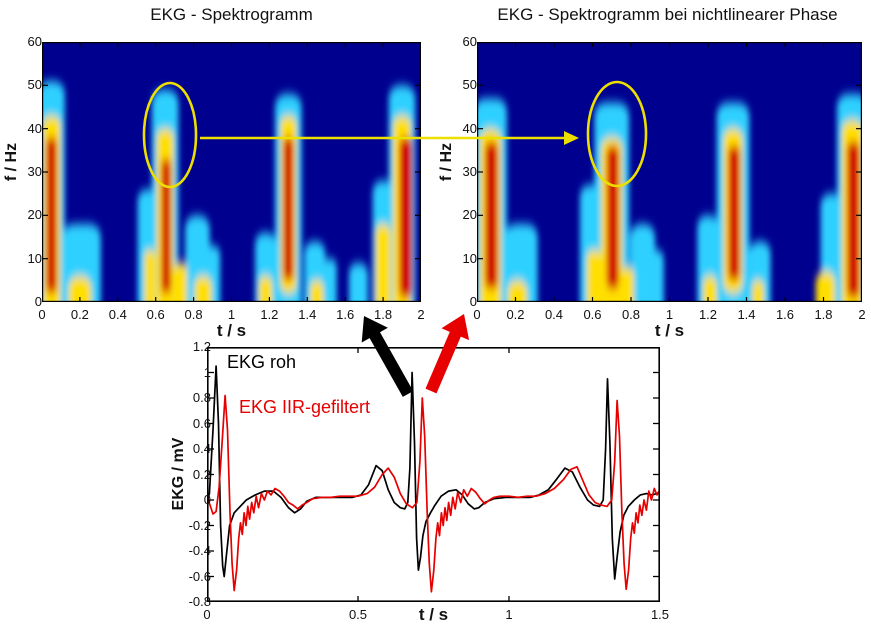 The height and width of the screenshot is (631, 871). Describe the element at coordinates (199, 576) in the screenshot. I see `axis-tick-label: -0.6` at that location.